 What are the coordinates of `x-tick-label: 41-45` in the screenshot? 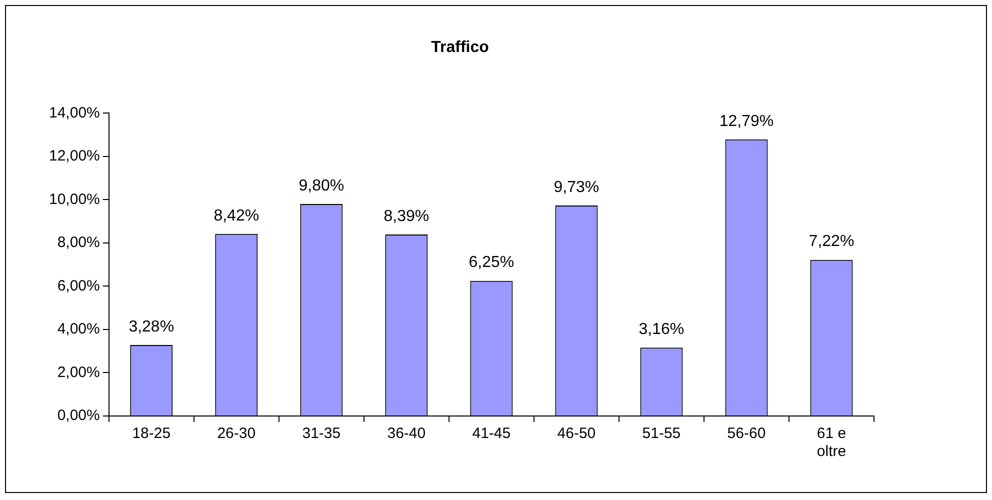 It's located at (491, 433).